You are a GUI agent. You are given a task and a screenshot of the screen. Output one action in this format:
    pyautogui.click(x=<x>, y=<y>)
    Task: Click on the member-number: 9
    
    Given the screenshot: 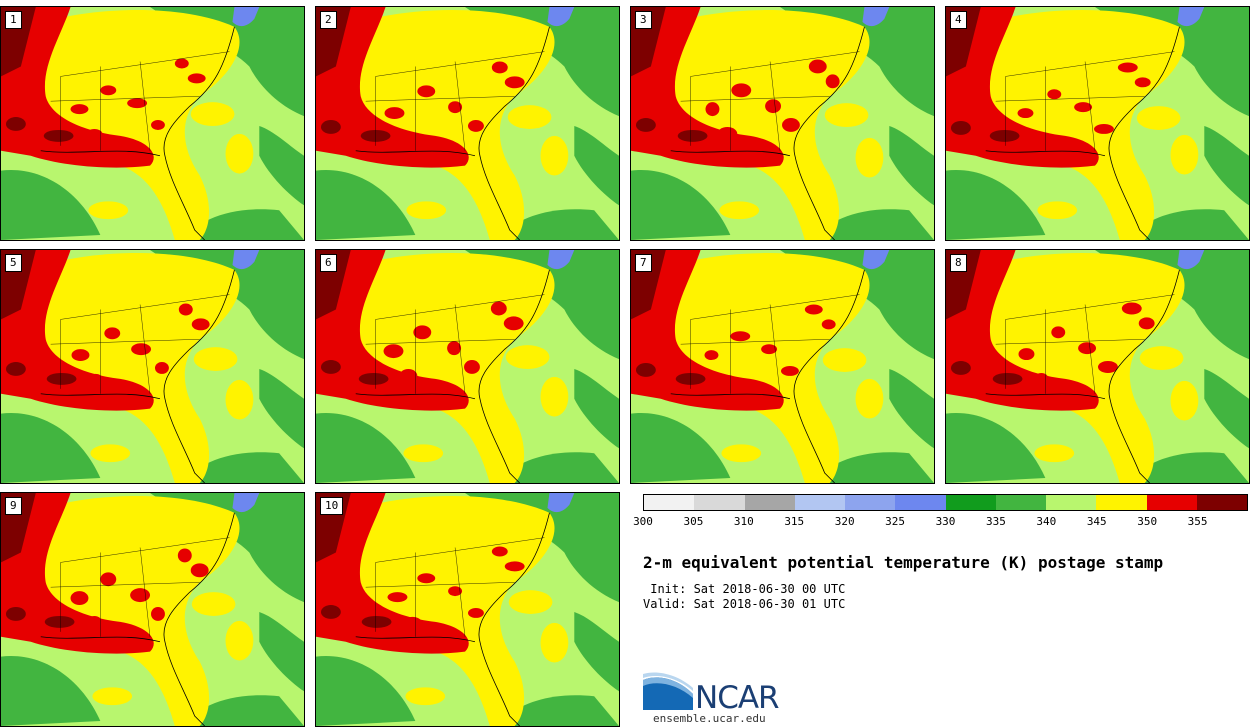 What is the action you would take?
    pyautogui.click(x=13, y=506)
    